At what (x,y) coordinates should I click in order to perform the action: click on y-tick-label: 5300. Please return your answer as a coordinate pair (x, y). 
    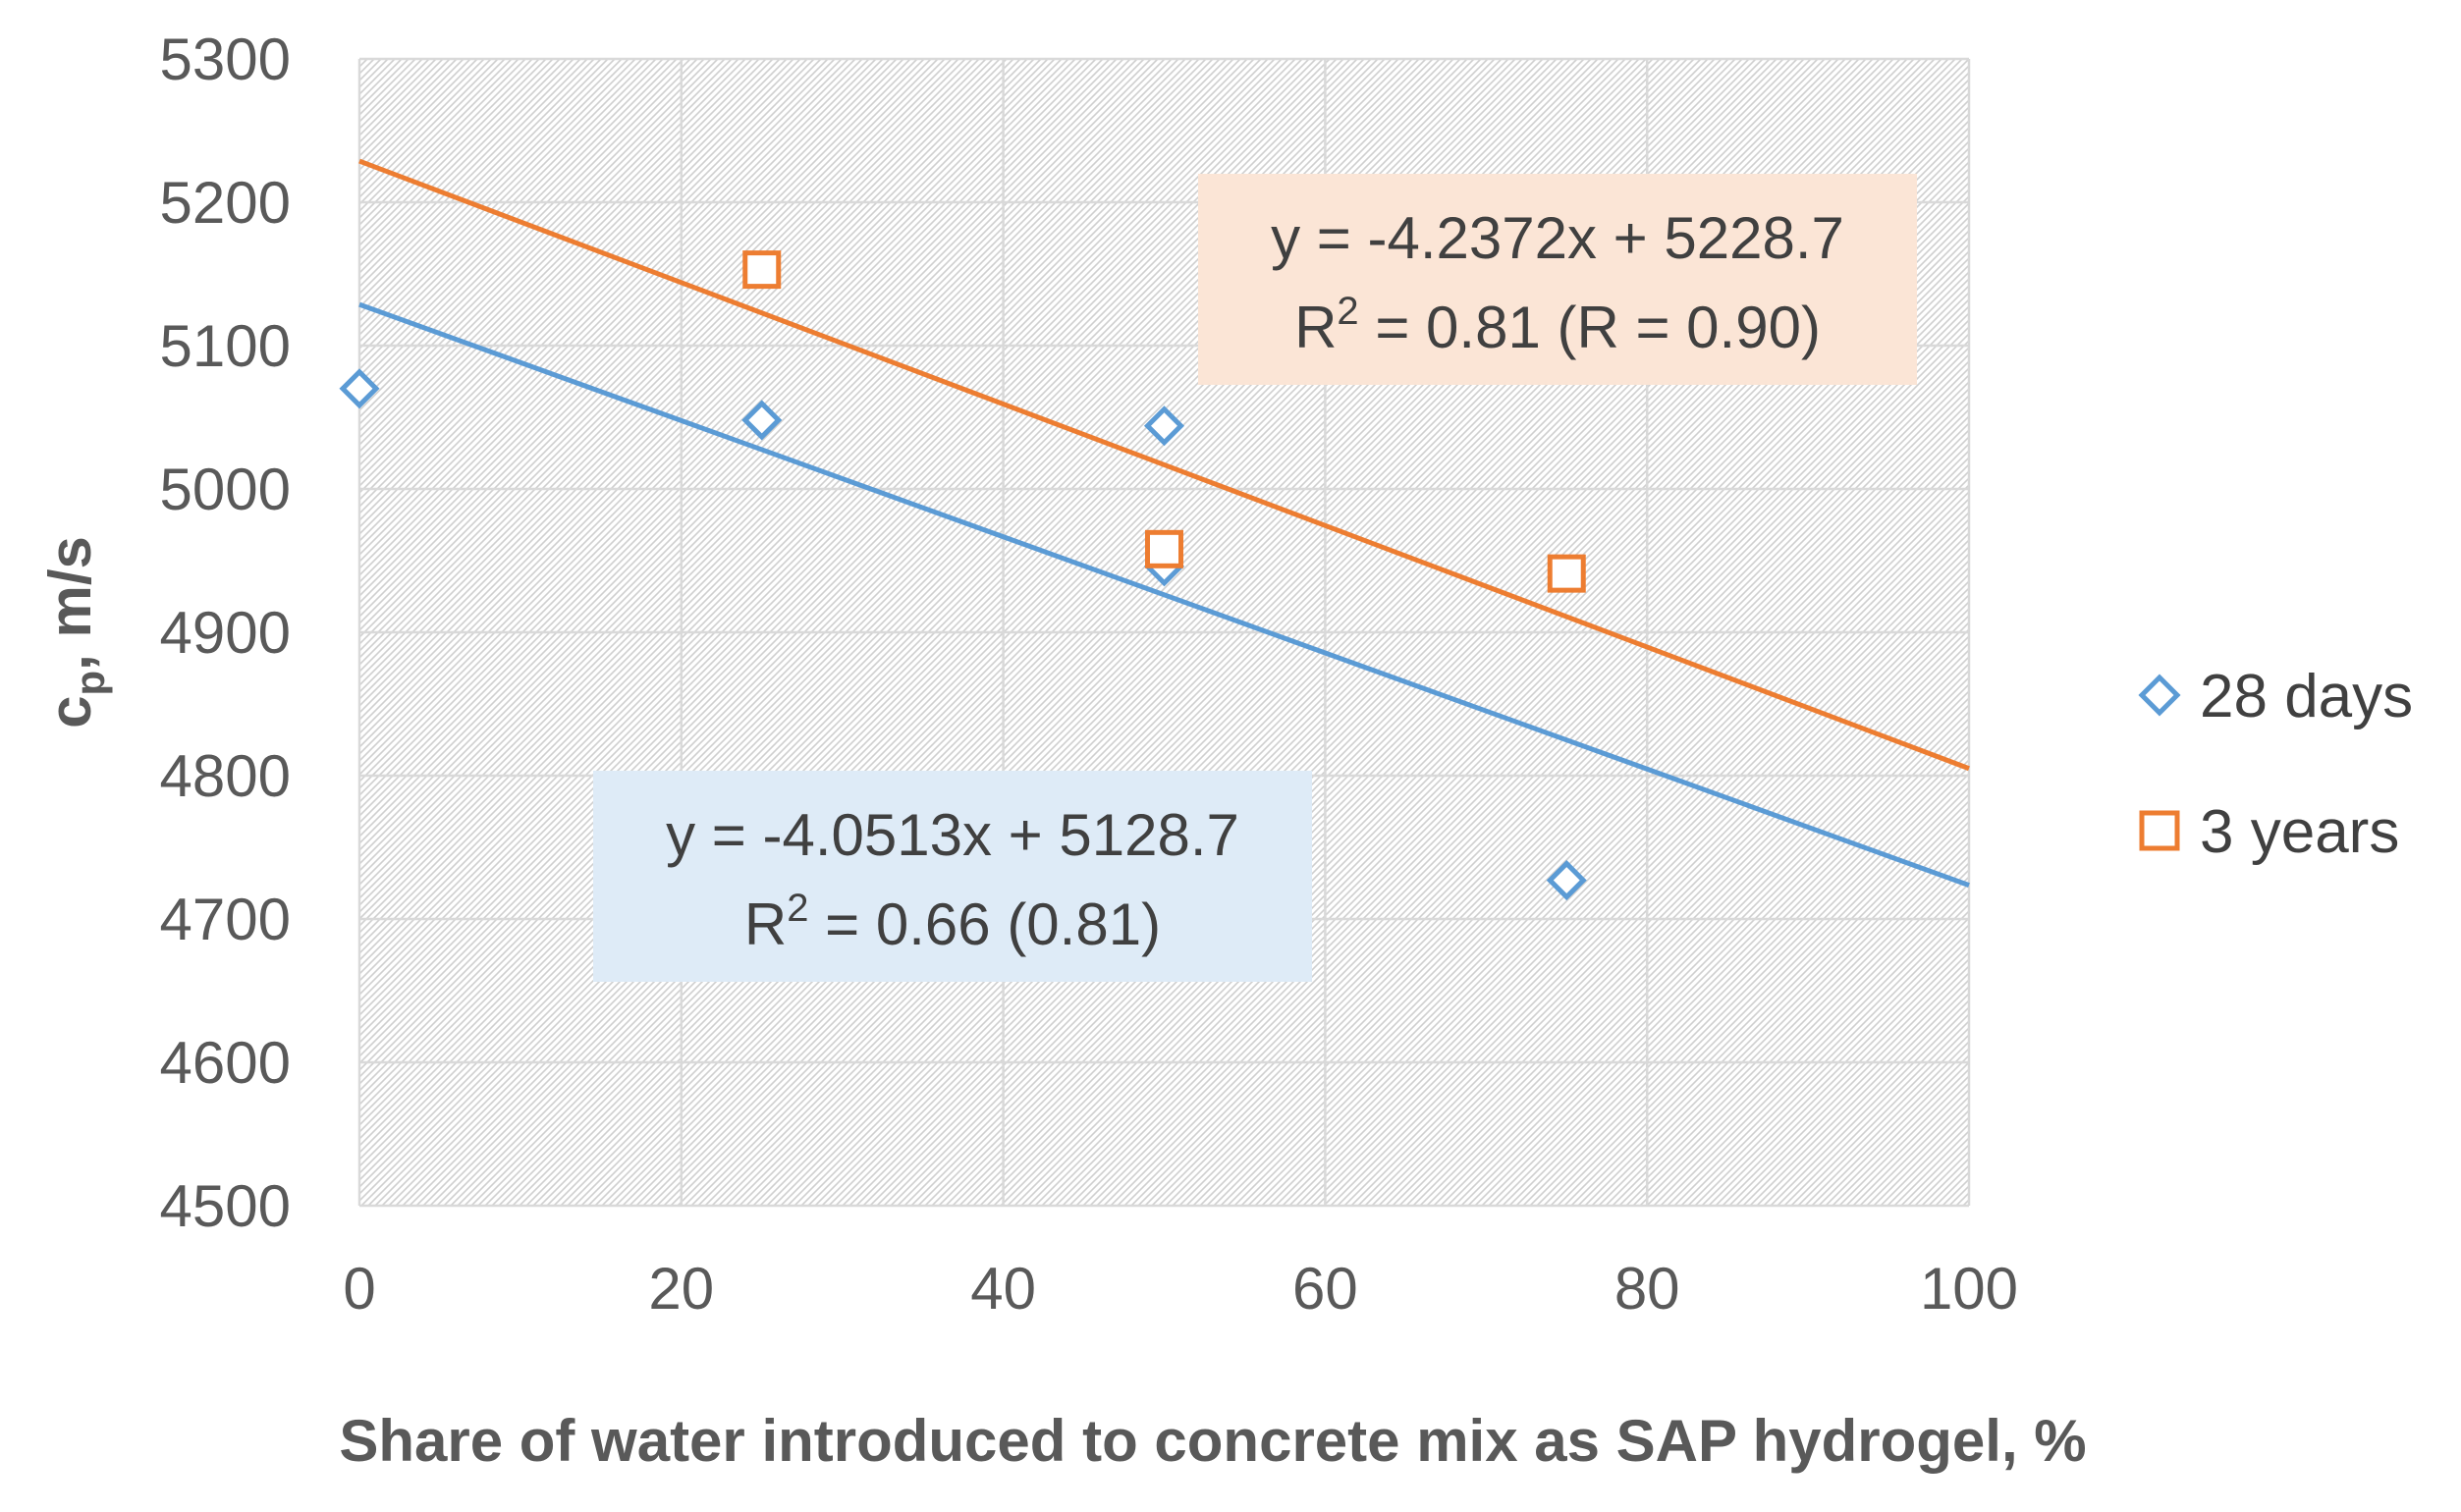
    Looking at the image, I should click on (225, 59).